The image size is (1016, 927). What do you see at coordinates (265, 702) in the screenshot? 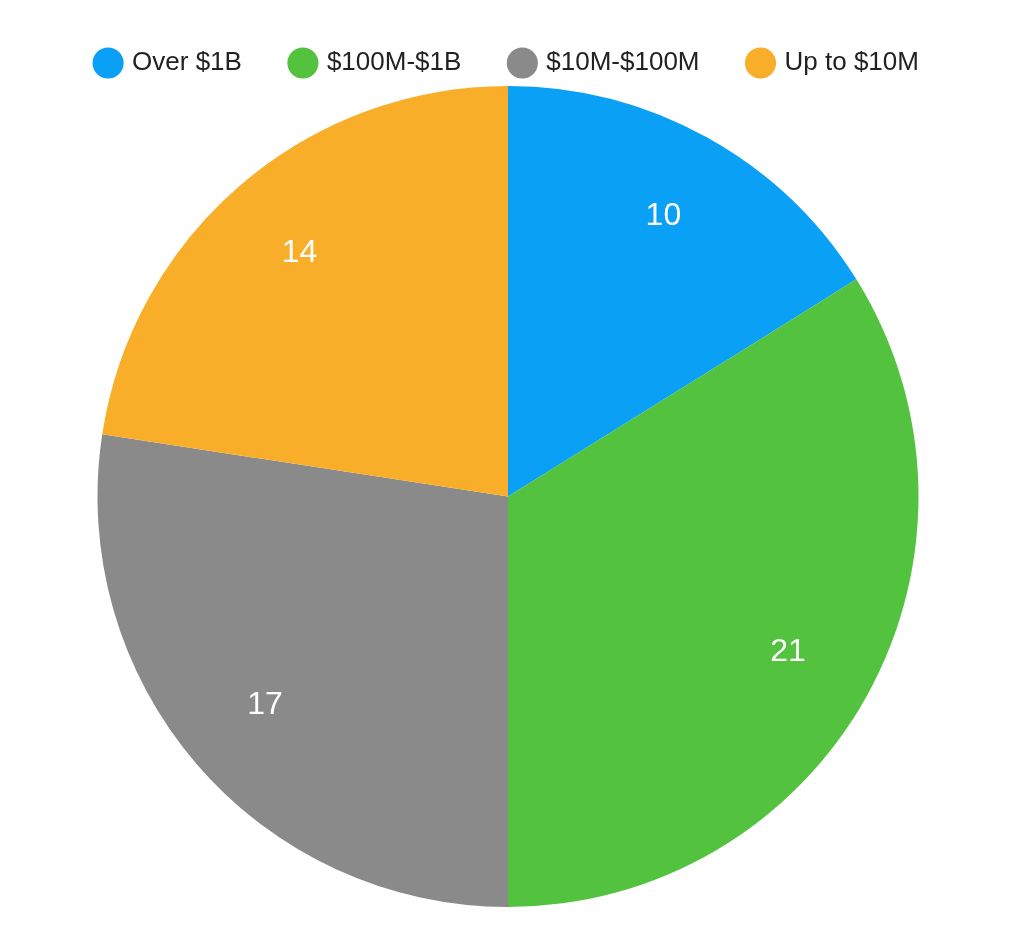
I see `data-label: 17` at bounding box center [265, 702].